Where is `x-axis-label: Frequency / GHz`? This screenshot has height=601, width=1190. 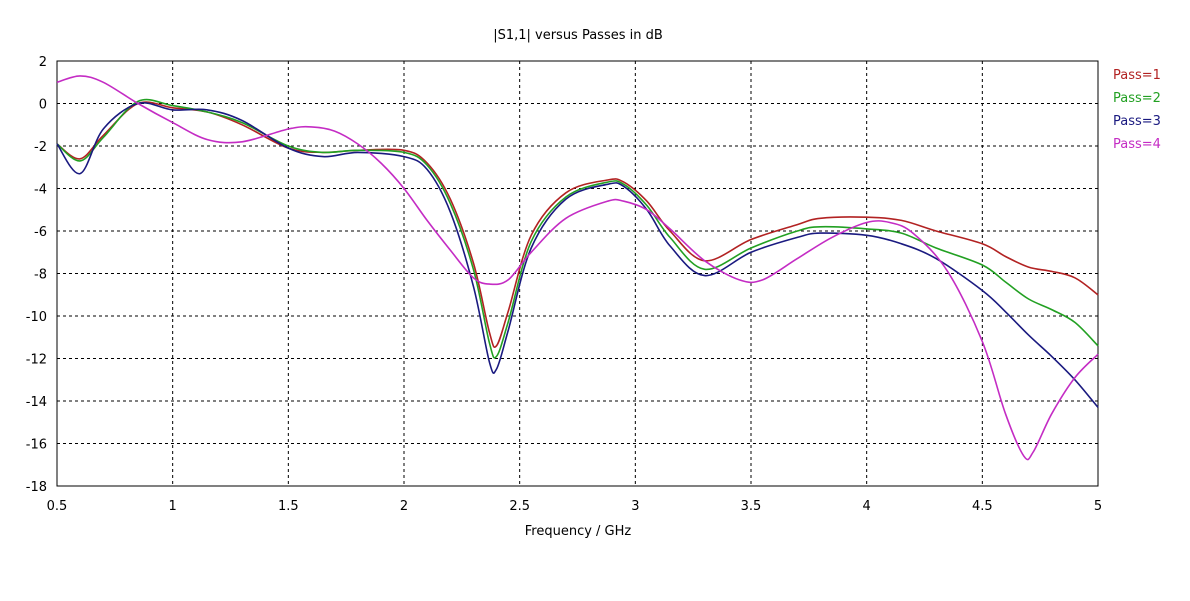
x-axis-label: Frequency / GHz is located at coordinates (578, 531).